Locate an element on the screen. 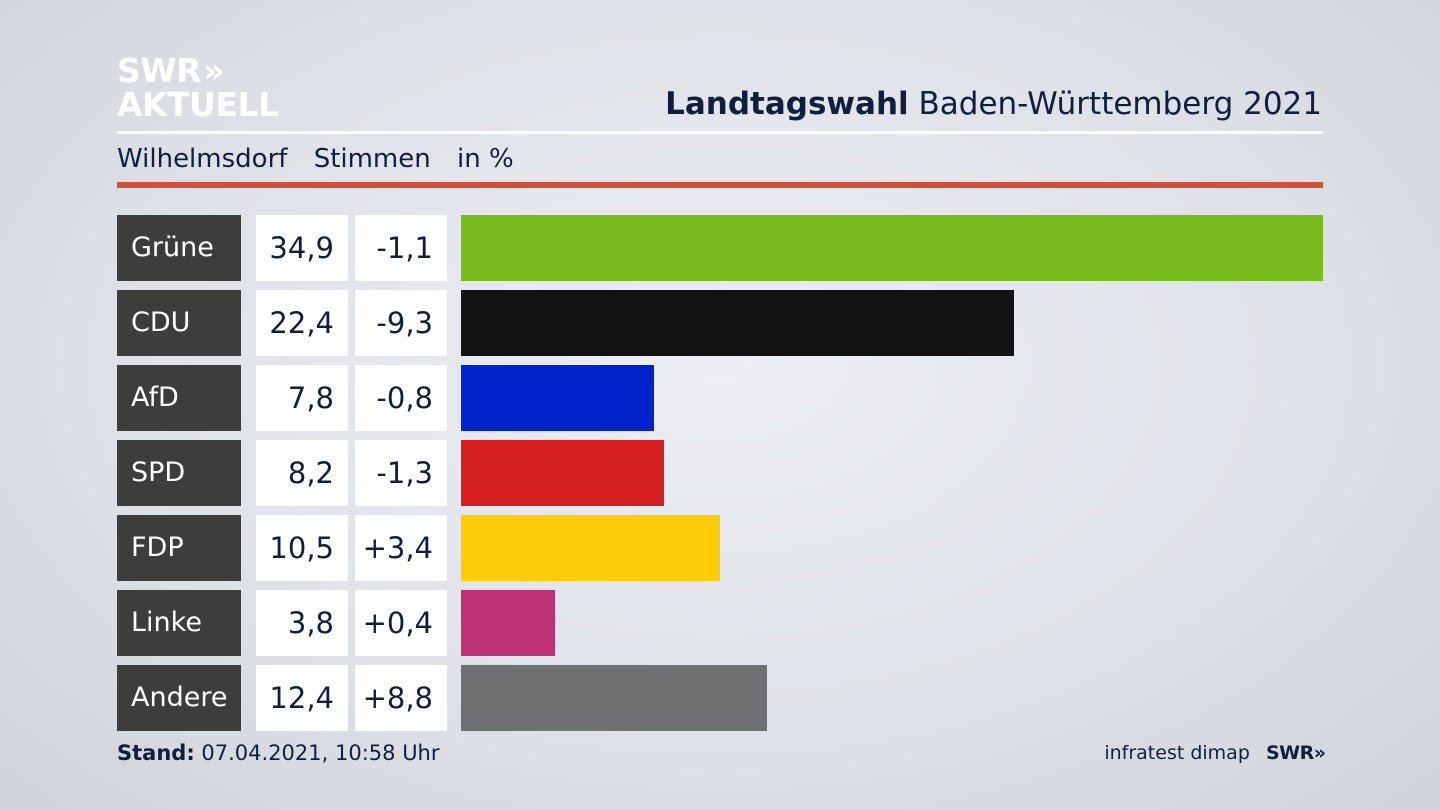 This screenshot has width=1440, height=810. header-divider is located at coordinates (720, 132).